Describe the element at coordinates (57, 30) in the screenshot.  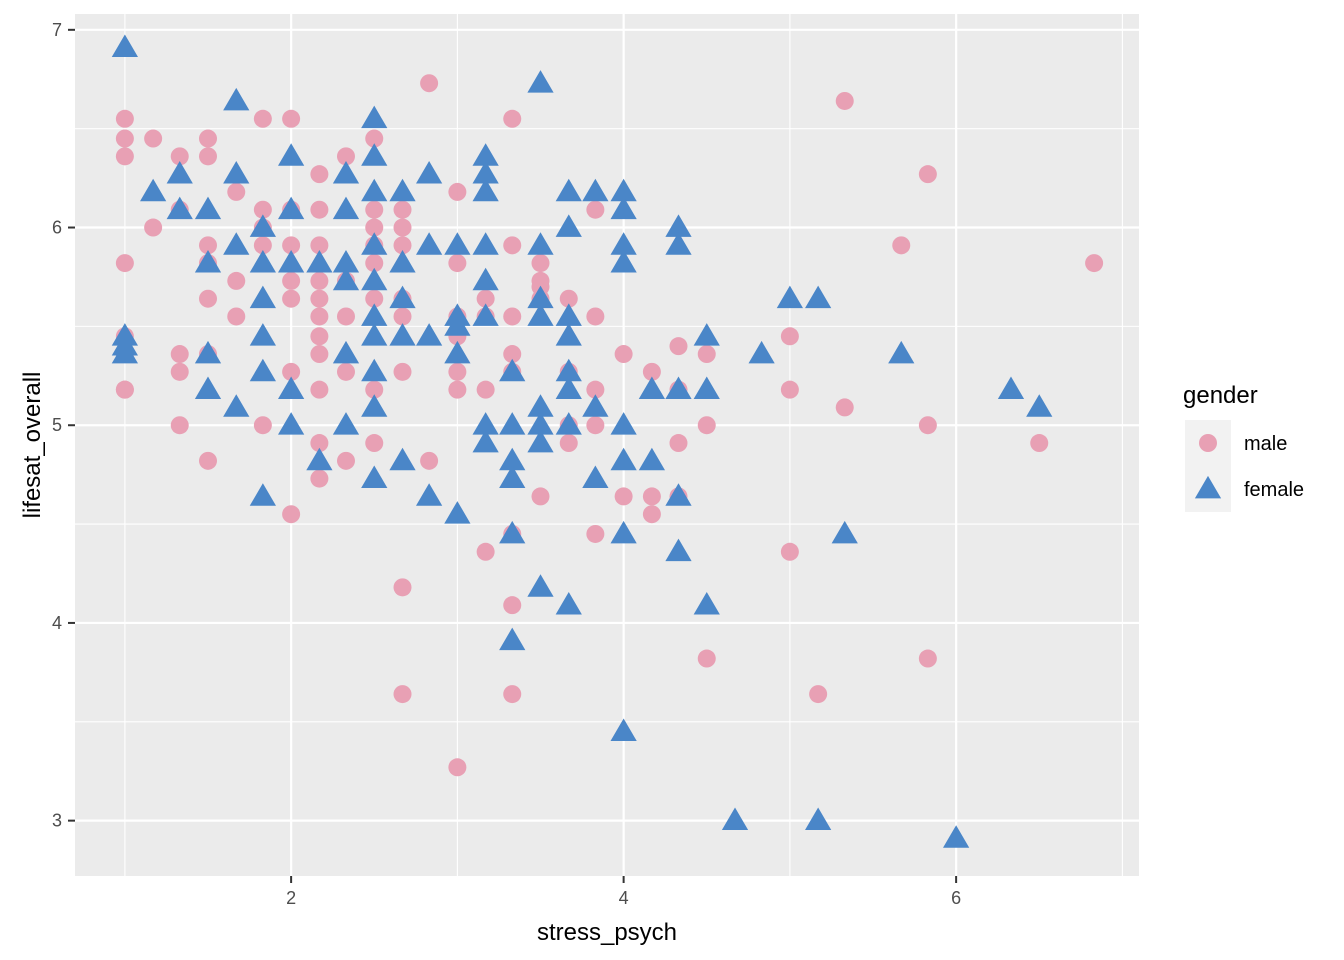
I see `y-tick-label: 7` at that location.